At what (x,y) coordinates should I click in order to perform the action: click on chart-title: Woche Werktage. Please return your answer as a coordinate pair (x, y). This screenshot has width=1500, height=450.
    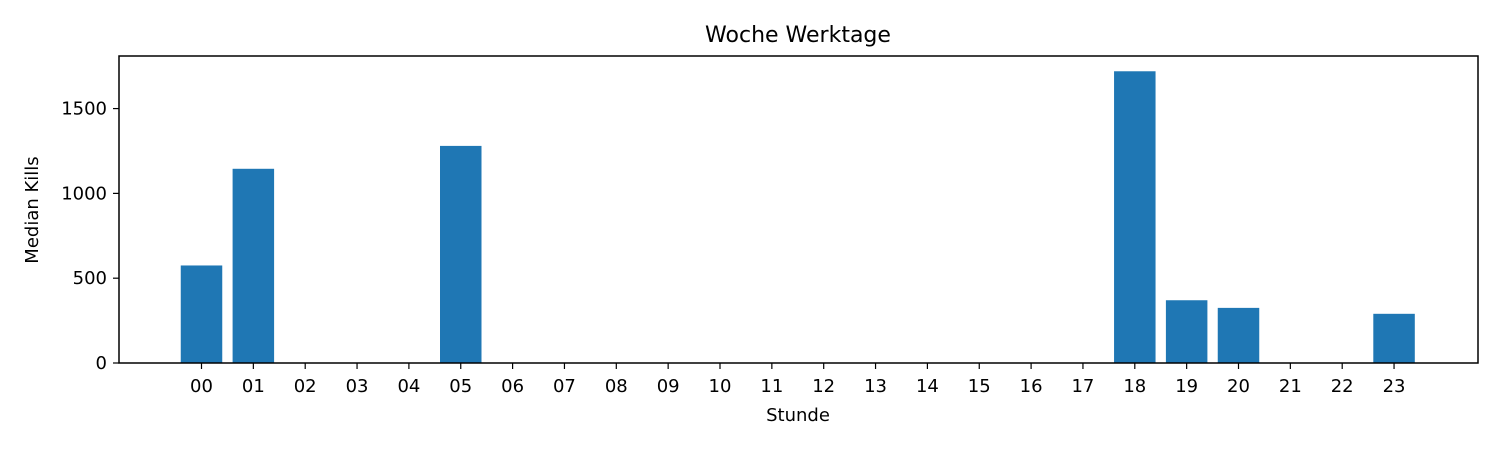
    Looking at the image, I should click on (798, 35).